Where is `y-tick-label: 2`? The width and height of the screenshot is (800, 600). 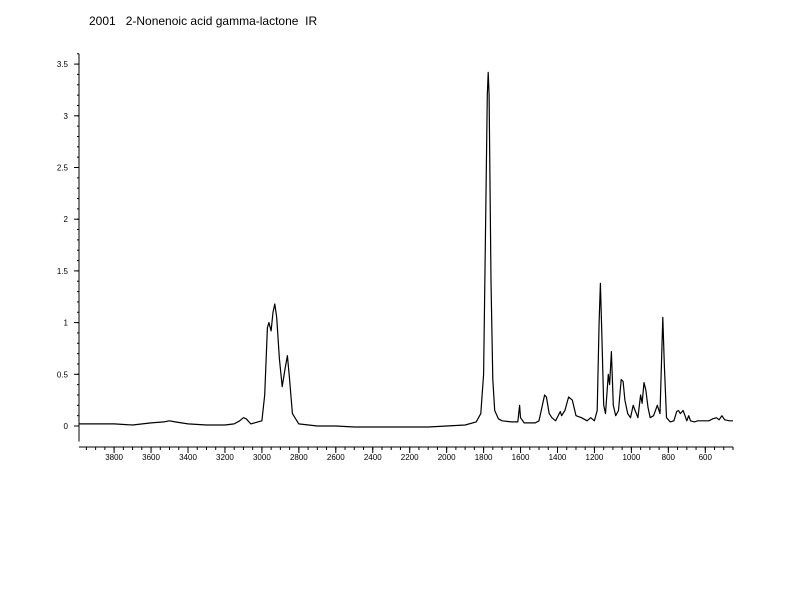 y-tick-label: 2 is located at coordinates (66, 219).